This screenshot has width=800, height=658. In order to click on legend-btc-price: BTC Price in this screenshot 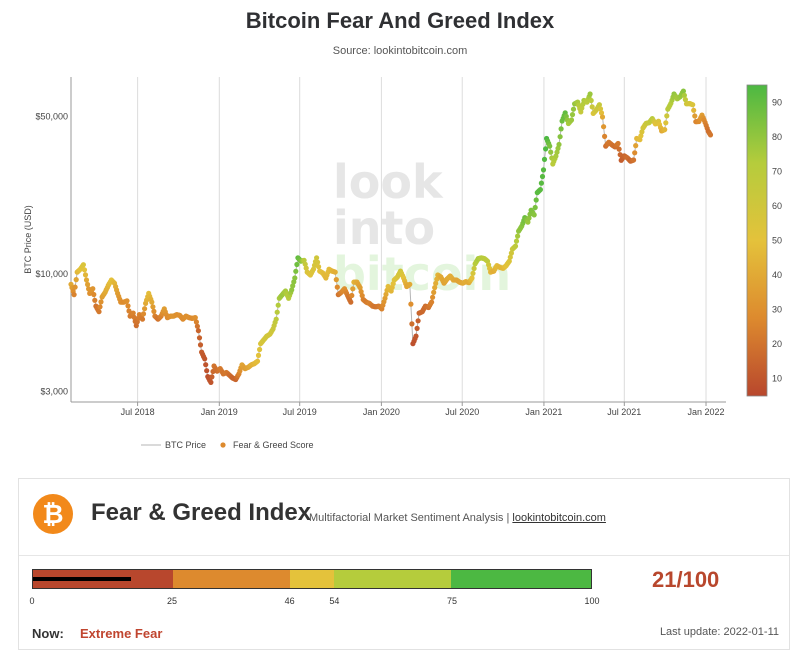, I will do `click(185, 445)`.